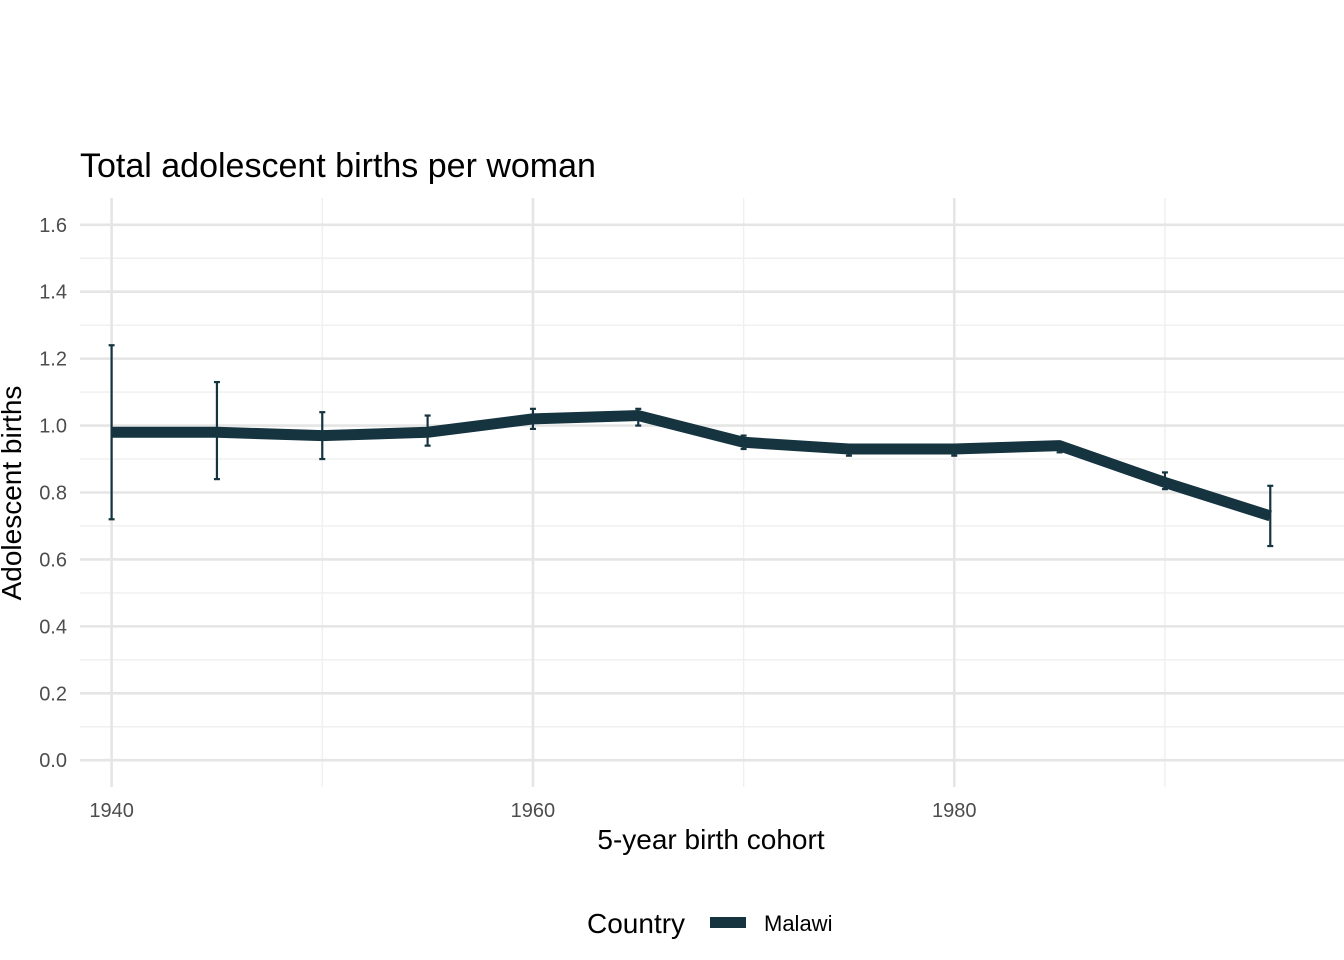 This screenshot has height=960, width=1344. What do you see at coordinates (53, 560) in the screenshot?
I see `y-tick-label: 0.6` at bounding box center [53, 560].